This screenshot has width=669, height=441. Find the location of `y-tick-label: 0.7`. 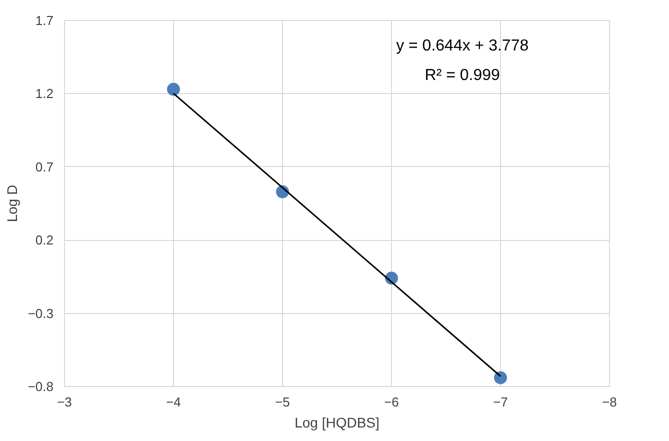

y-tick-label: 0.7 is located at coordinates (44, 166).